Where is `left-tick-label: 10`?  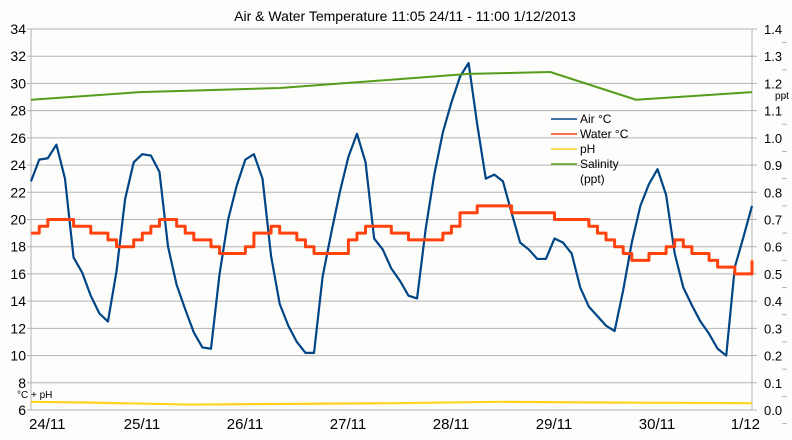
left-tick-label: 10 is located at coordinates (18, 356).